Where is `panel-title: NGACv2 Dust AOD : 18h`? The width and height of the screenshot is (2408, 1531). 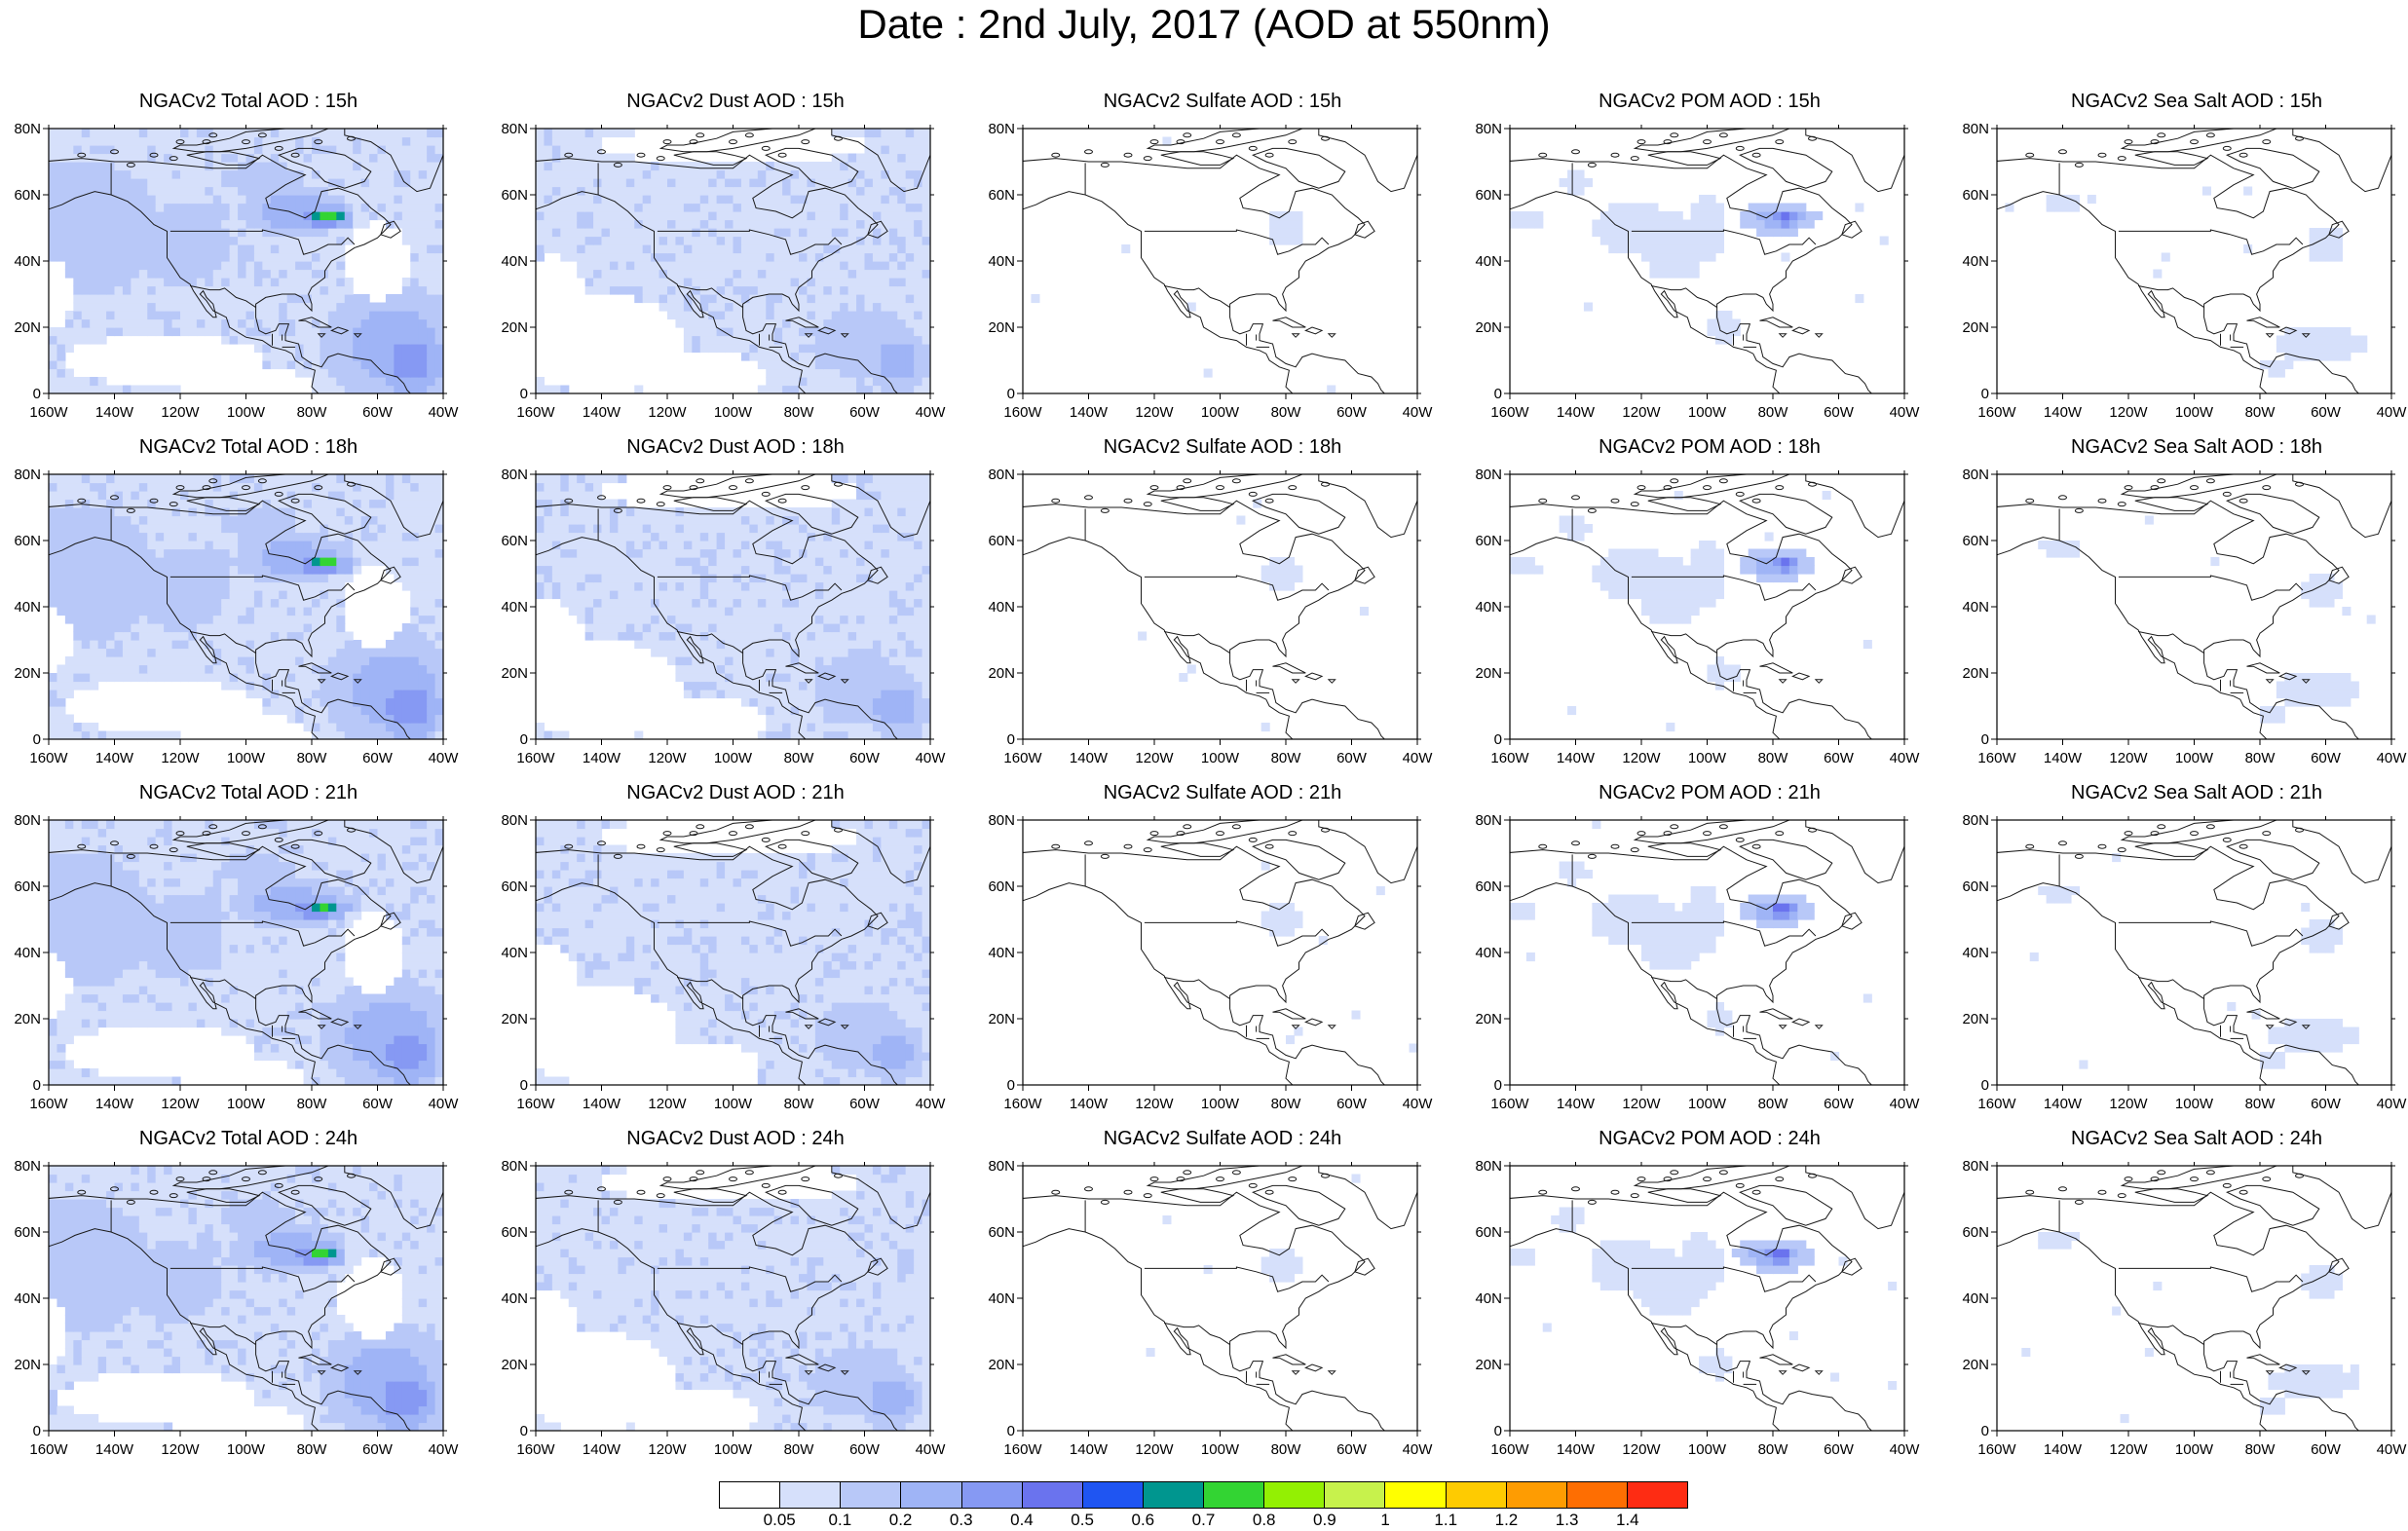 panel-title: NGACv2 Dust AOD : 18h is located at coordinates (735, 447).